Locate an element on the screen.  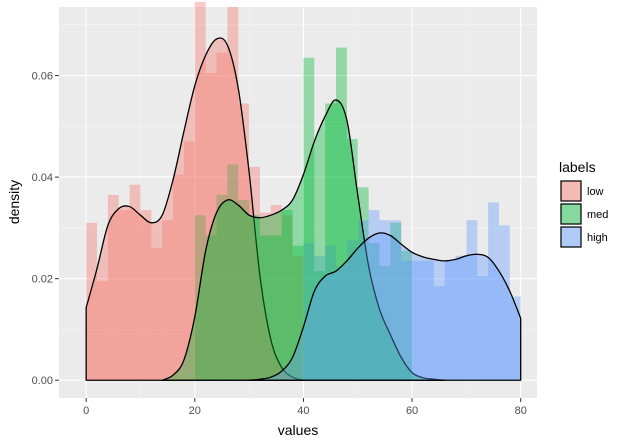
legend-label-med: med is located at coordinates (597, 215).